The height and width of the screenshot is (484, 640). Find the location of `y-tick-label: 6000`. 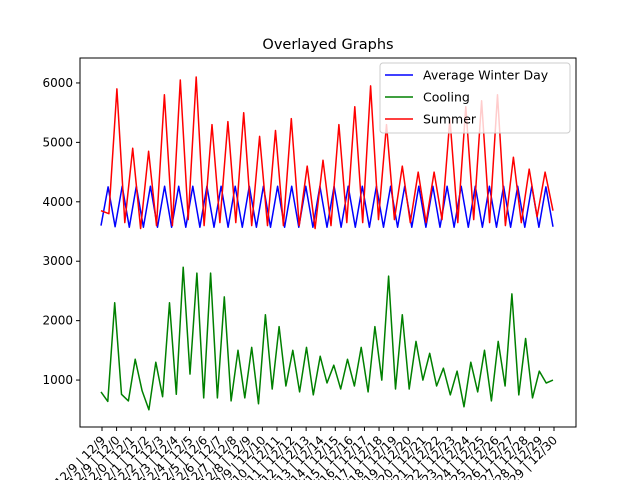

y-tick-label: 6000 is located at coordinates (57, 83).